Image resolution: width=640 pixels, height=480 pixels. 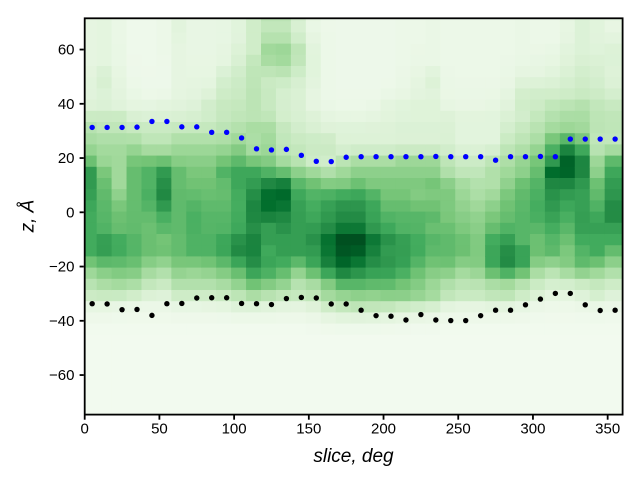 I want to click on svg-text: 300, so click(x=532, y=429).